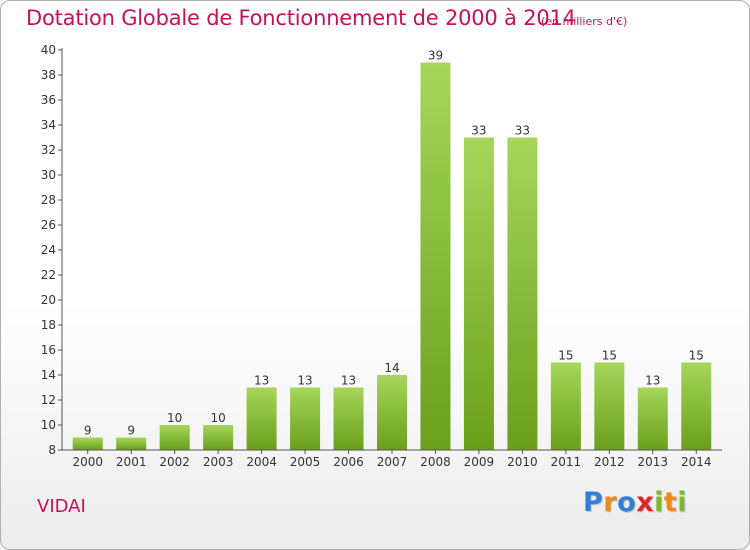  Describe the element at coordinates (593, 502) in the screenshot. I see `logo-letter: P` at that location.